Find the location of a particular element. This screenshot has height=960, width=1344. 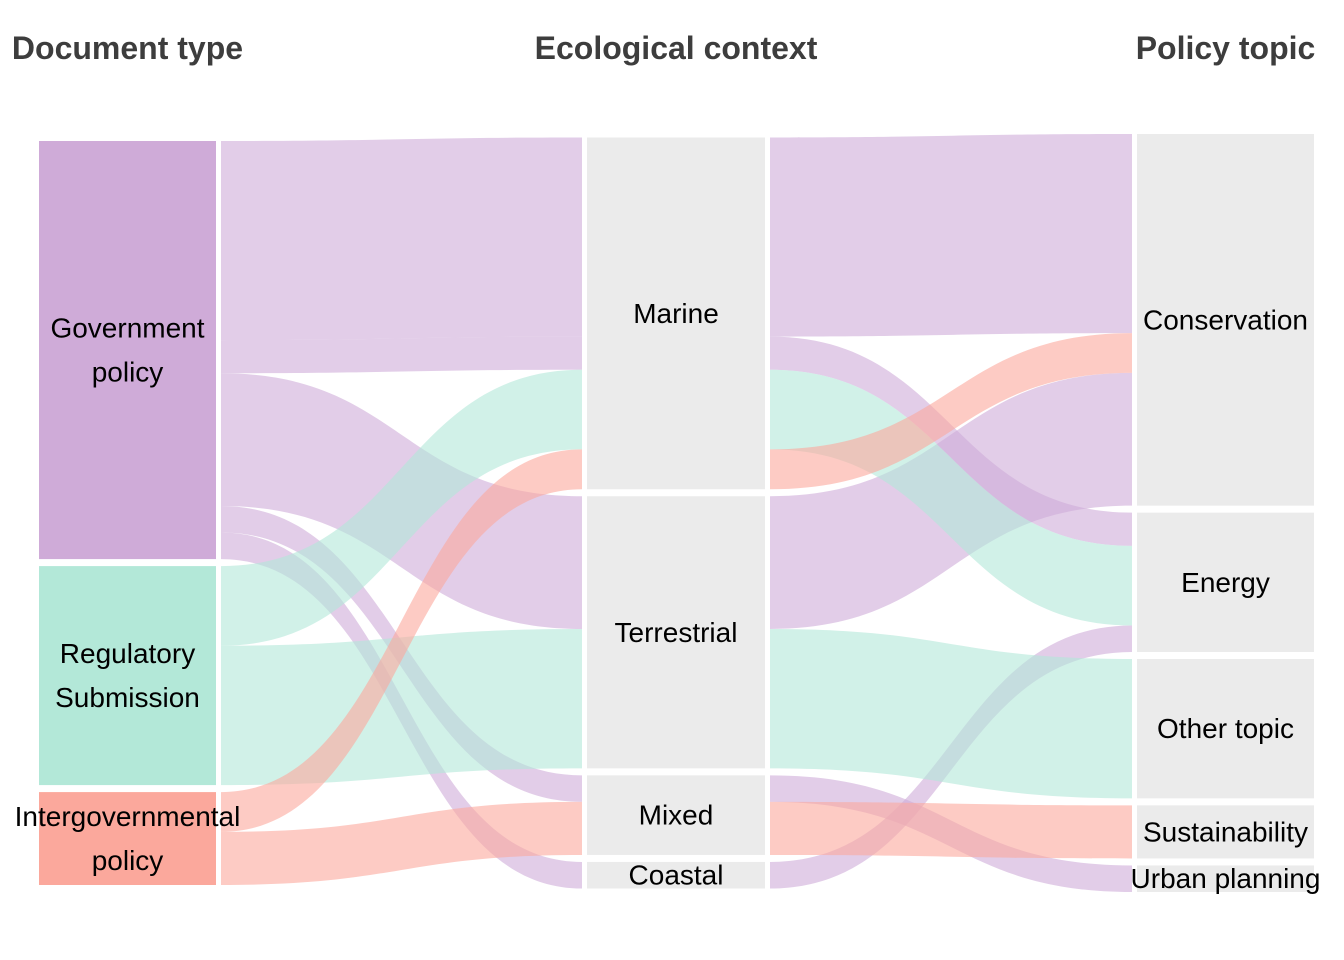

stratum-topic-urban: Urban planning is located at coordinates (1226, 878).